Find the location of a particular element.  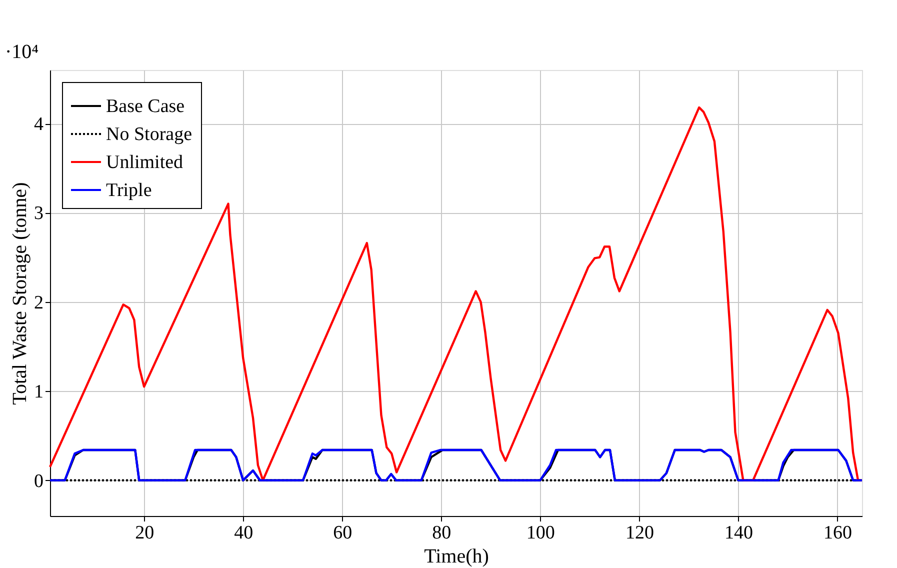

y-tick-label: 0 is located at coordinates (39, 481).